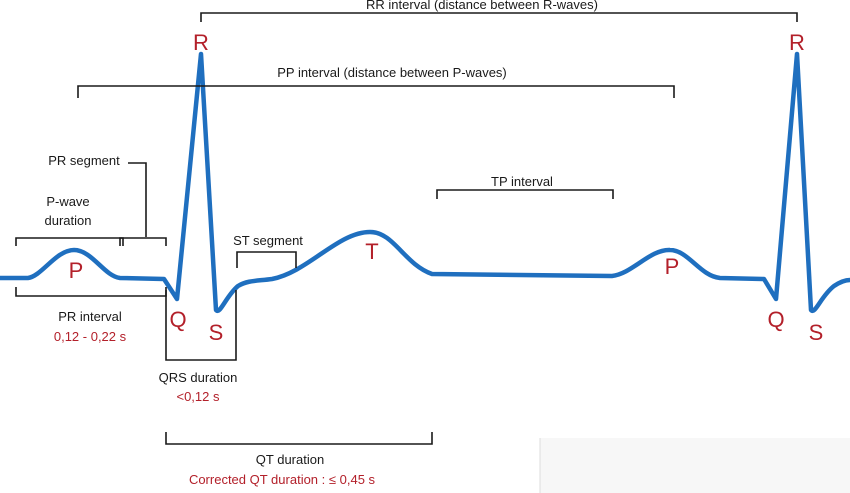 The height and width of the screenshot is (493, 850). I want to click on q-wave-label-1: Q, so click(177, 319).